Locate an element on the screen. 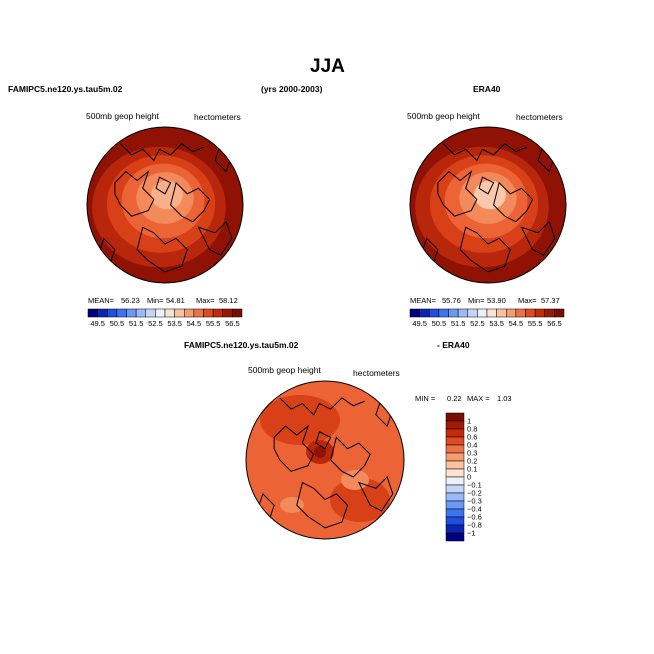  colorbar-tick-label: 0.4 is located at coordinates (472, 445).